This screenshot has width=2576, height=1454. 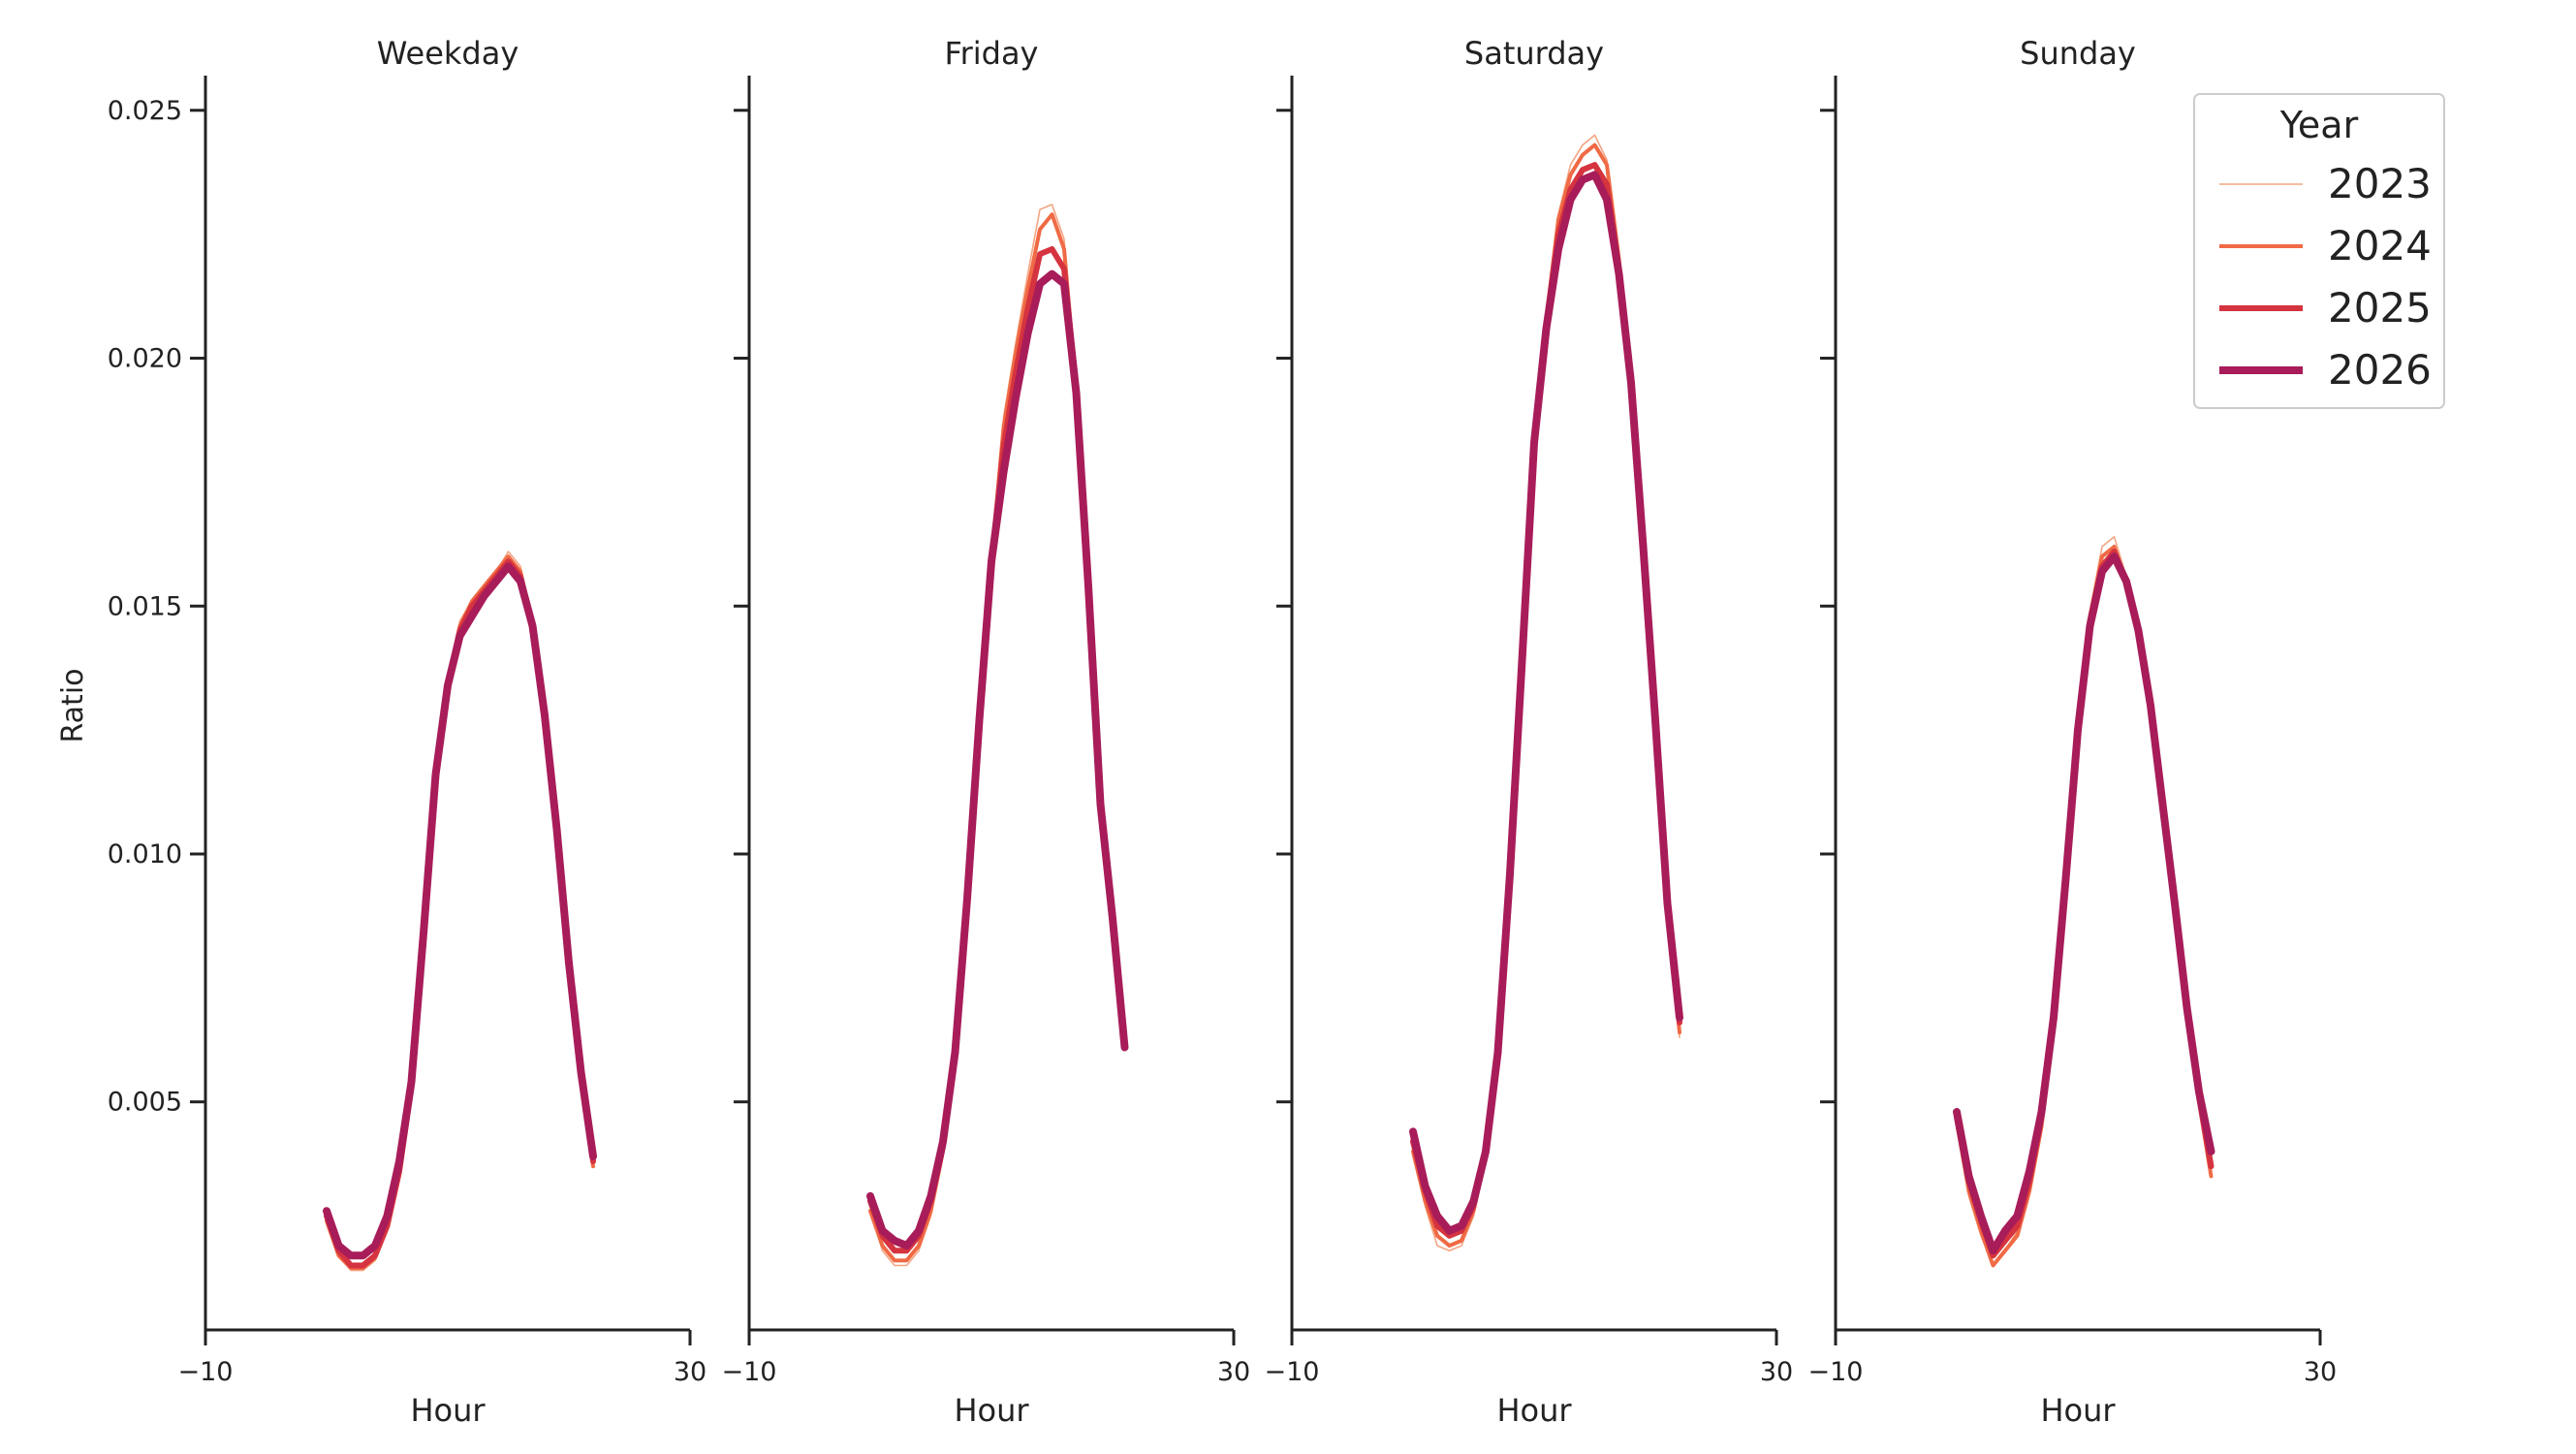 What do you see at coordinates (2380, 184) in the screenshot?
I see `legend-label-2023: 2023` at bounding box center [2380, 184].